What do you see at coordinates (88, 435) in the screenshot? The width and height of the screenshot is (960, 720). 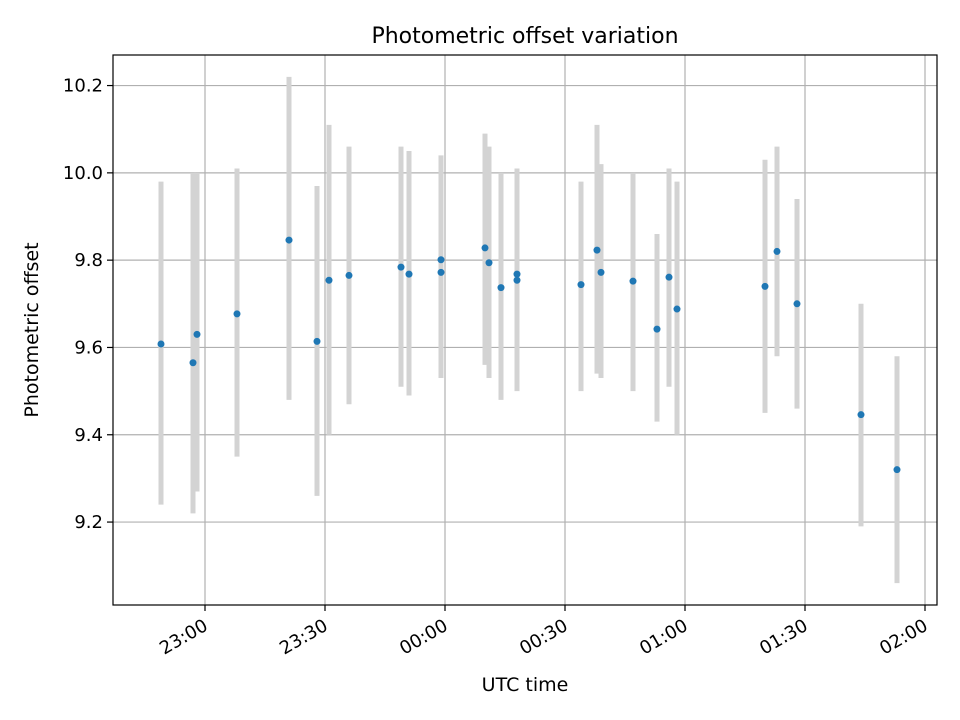 I see `y-tick-label: 9.4` at bounding box center [88, 435].